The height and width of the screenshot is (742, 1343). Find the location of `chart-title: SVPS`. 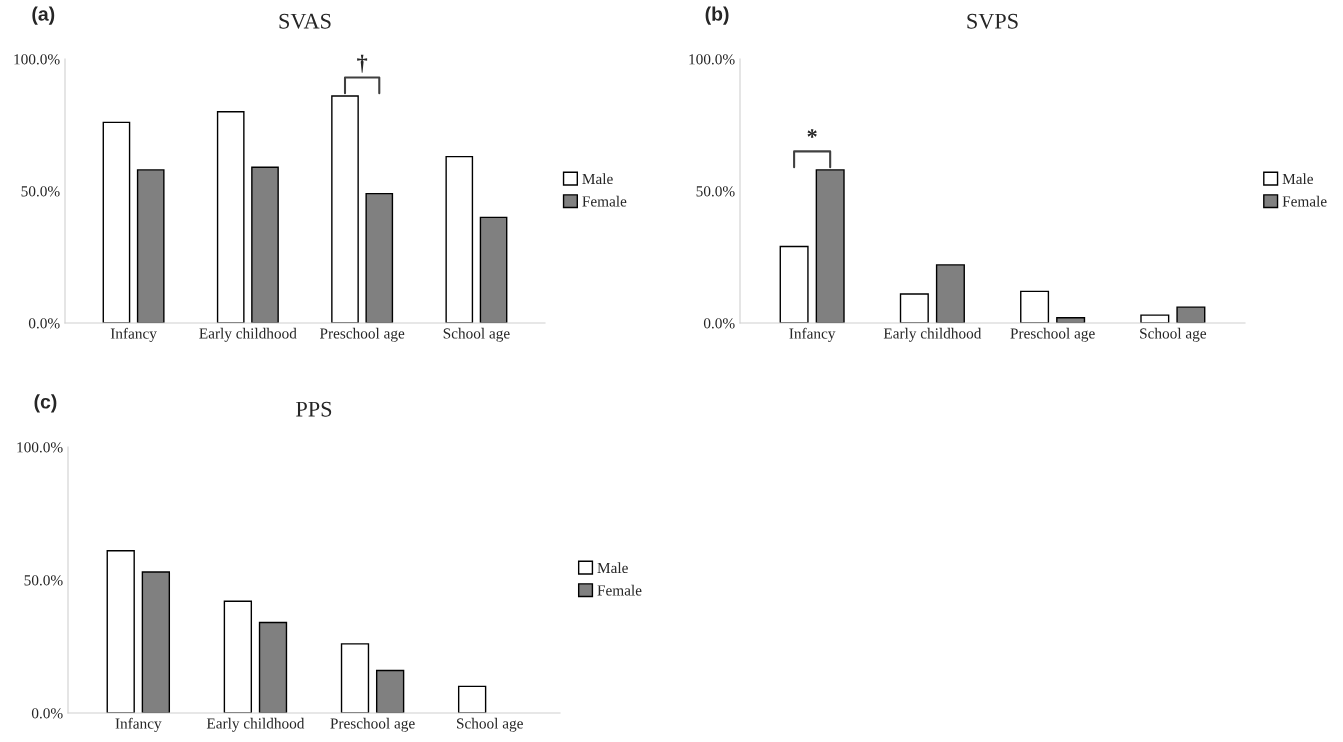

chart-title: SVPS is located at coordinates (992, 21).